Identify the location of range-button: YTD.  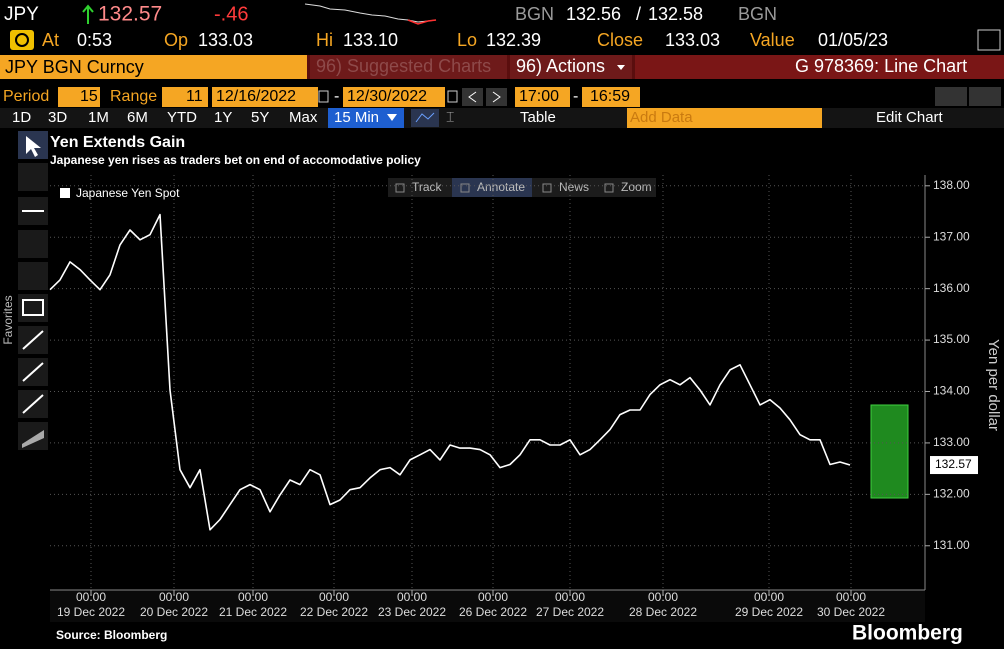
(182, 117).